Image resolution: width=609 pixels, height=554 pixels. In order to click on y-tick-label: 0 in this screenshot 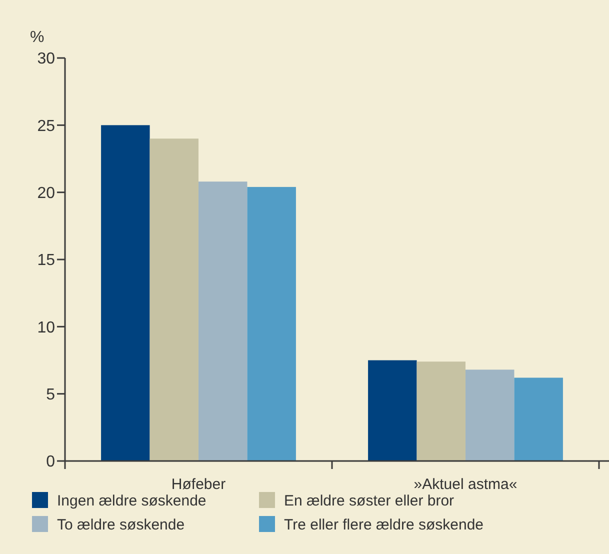, I will do `click(51, 462)`.